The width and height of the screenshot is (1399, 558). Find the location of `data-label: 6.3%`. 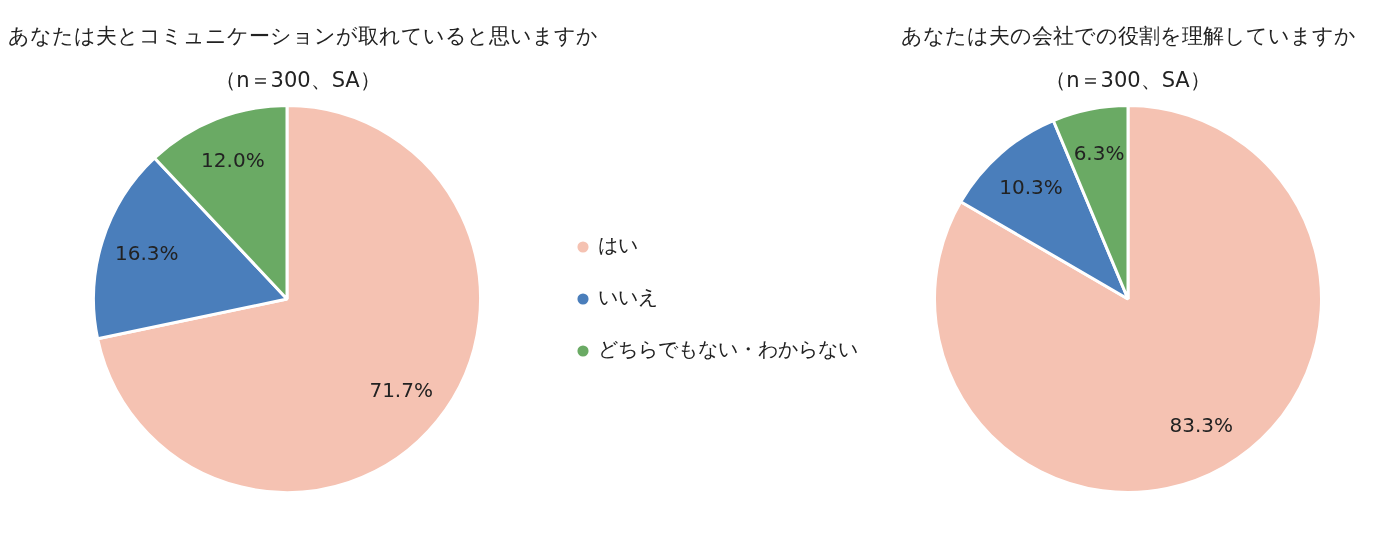

data-label: 6.3% is located at coordinates (1099, 153).